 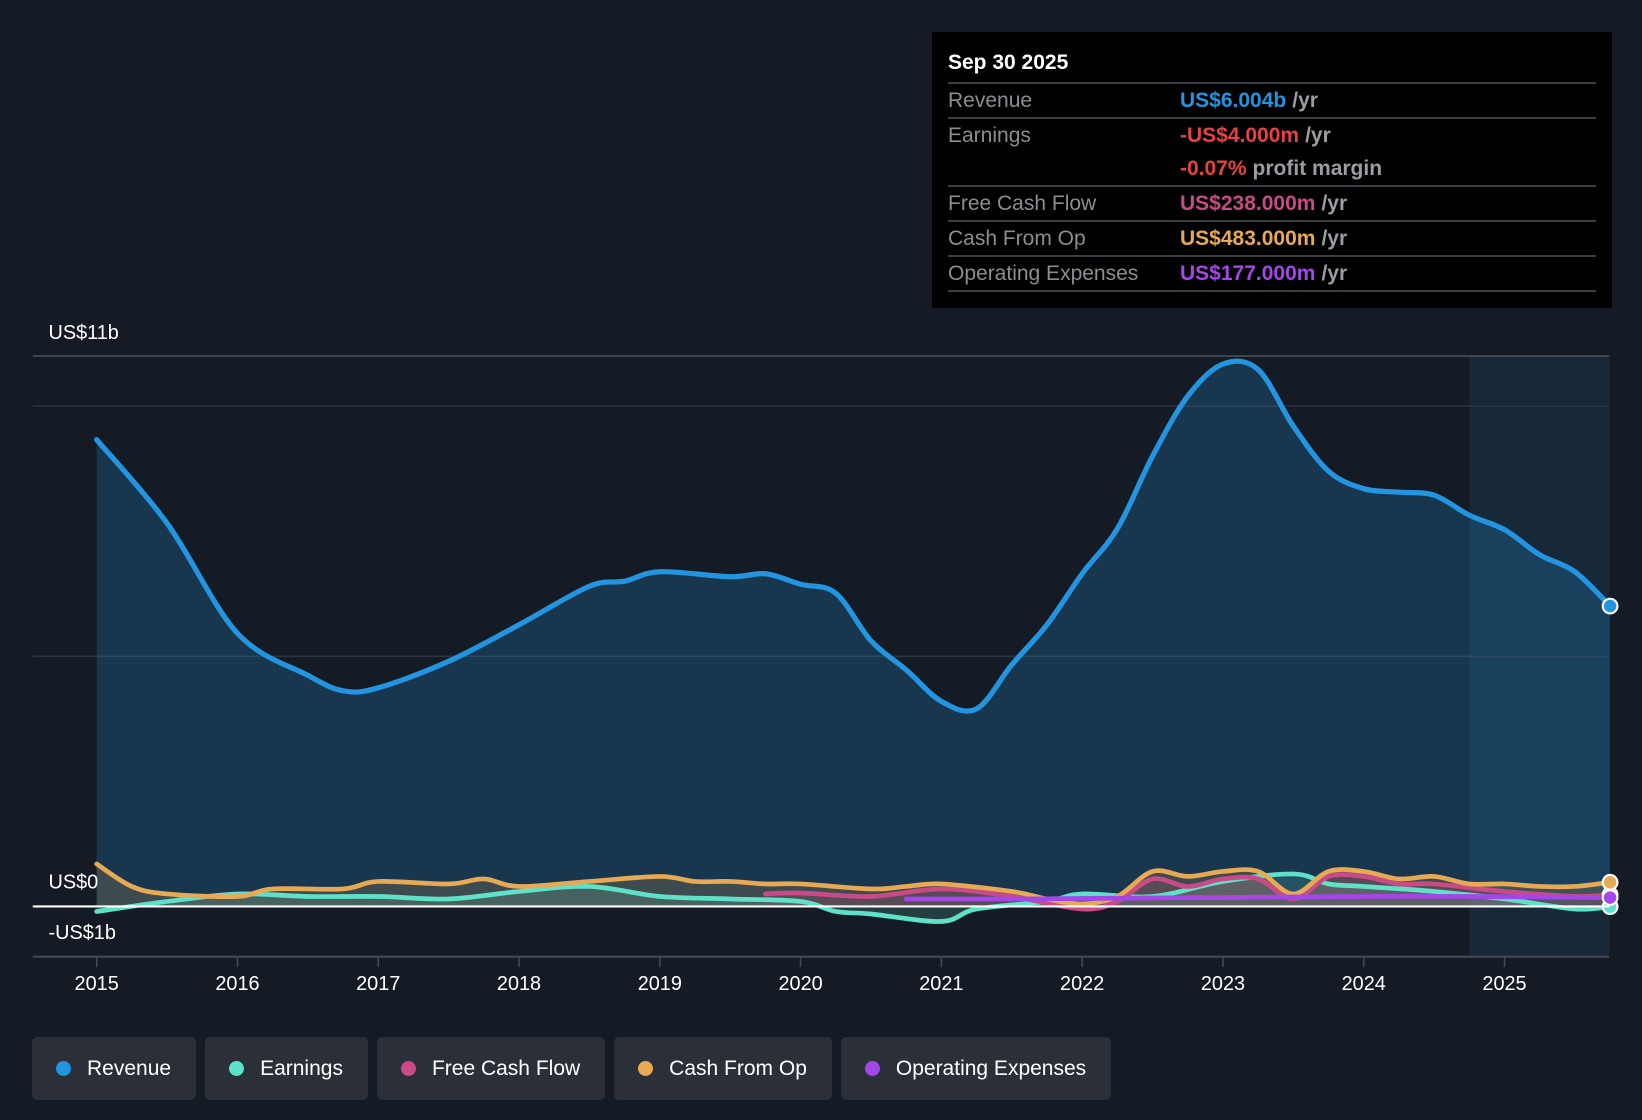 I want to click on tooltip-label, so click(x=1064, y=168).